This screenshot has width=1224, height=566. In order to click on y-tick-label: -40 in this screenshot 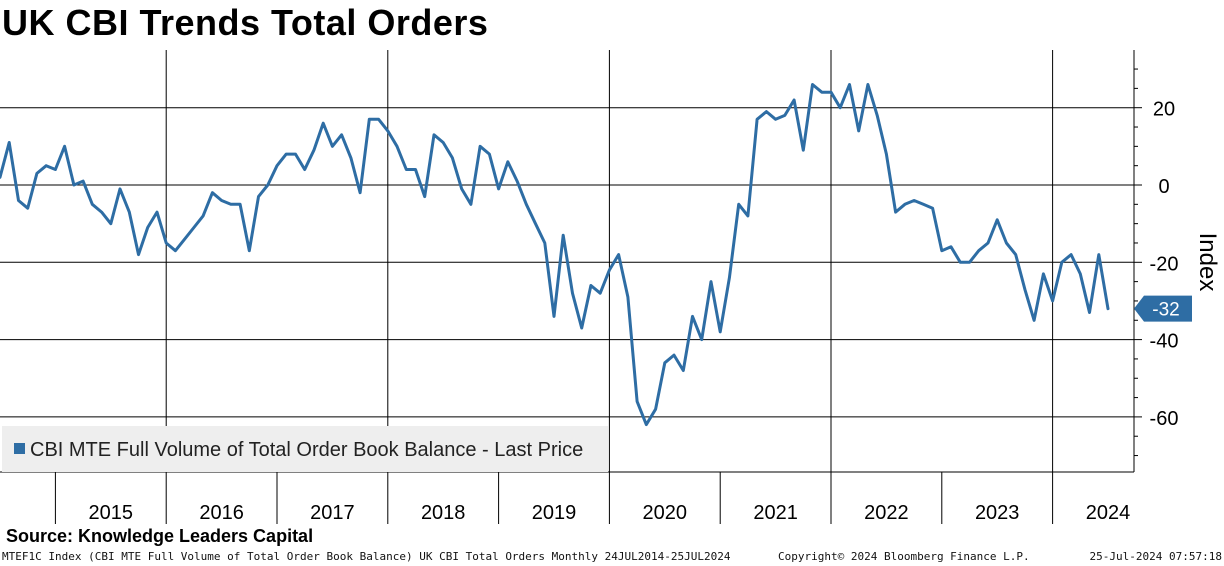, I will do `click(1164, 342)`.